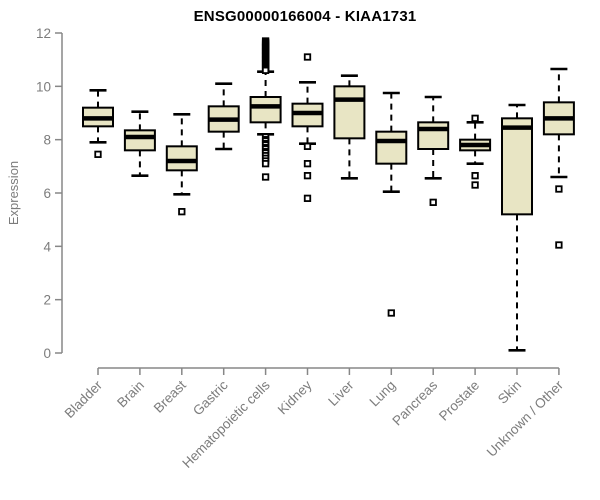 The height and width of the screenshot is (500, 600). What do you see at coordinates (525, 418) in the screenshot?
I see `category-label: Unknown / Other` at bounding box center [525, 418].